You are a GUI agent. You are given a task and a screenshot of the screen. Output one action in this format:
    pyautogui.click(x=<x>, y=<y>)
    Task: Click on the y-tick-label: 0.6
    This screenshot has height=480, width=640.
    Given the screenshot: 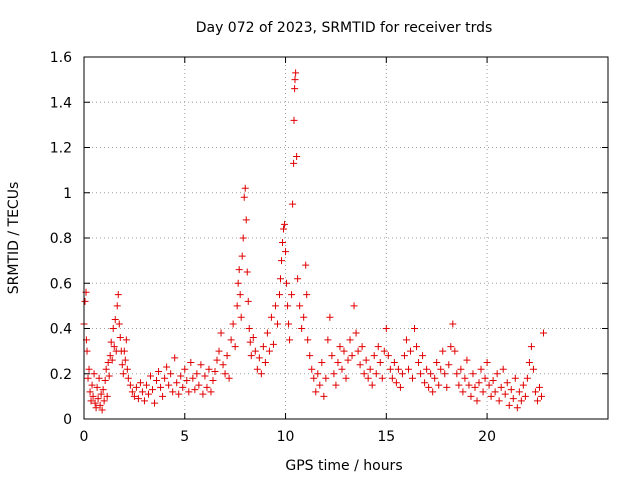 What is the action you would take?
    pyautogui.click(x=61, y=284)
    